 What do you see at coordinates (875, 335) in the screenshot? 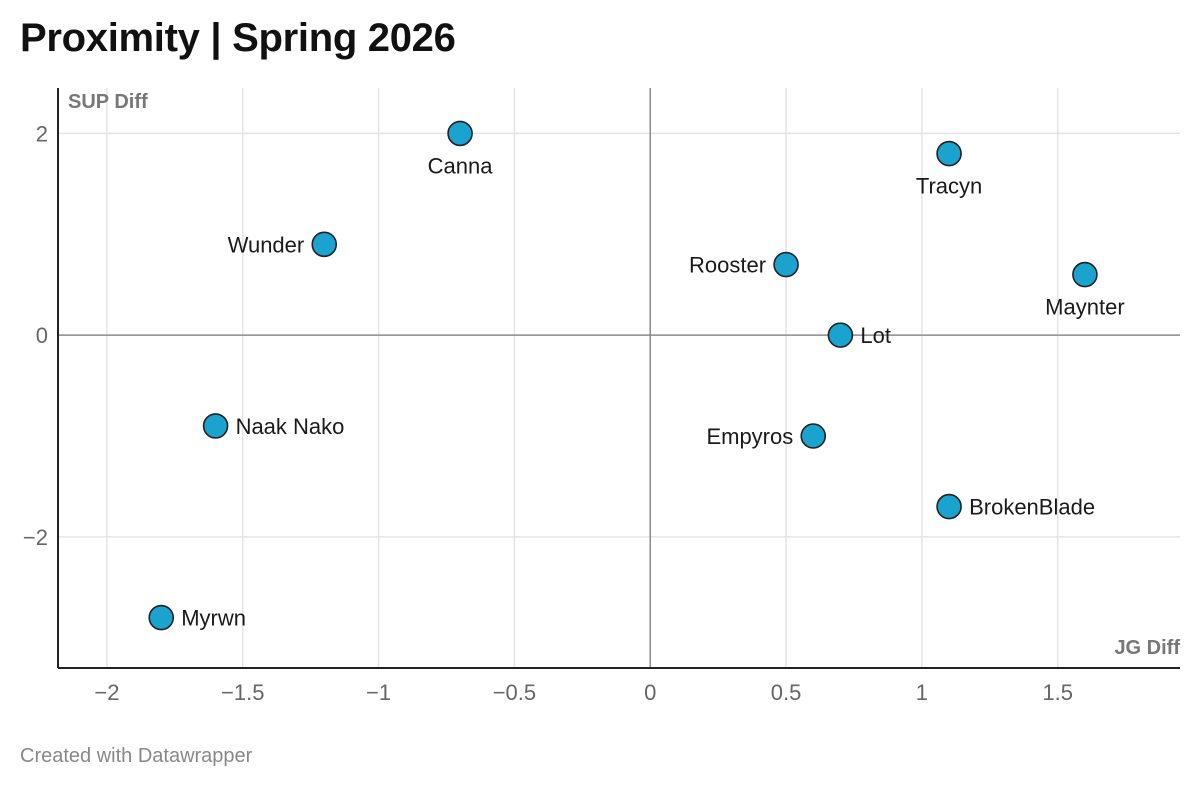
I see `data-point-label: Lot` at bounding box center [875, 335].